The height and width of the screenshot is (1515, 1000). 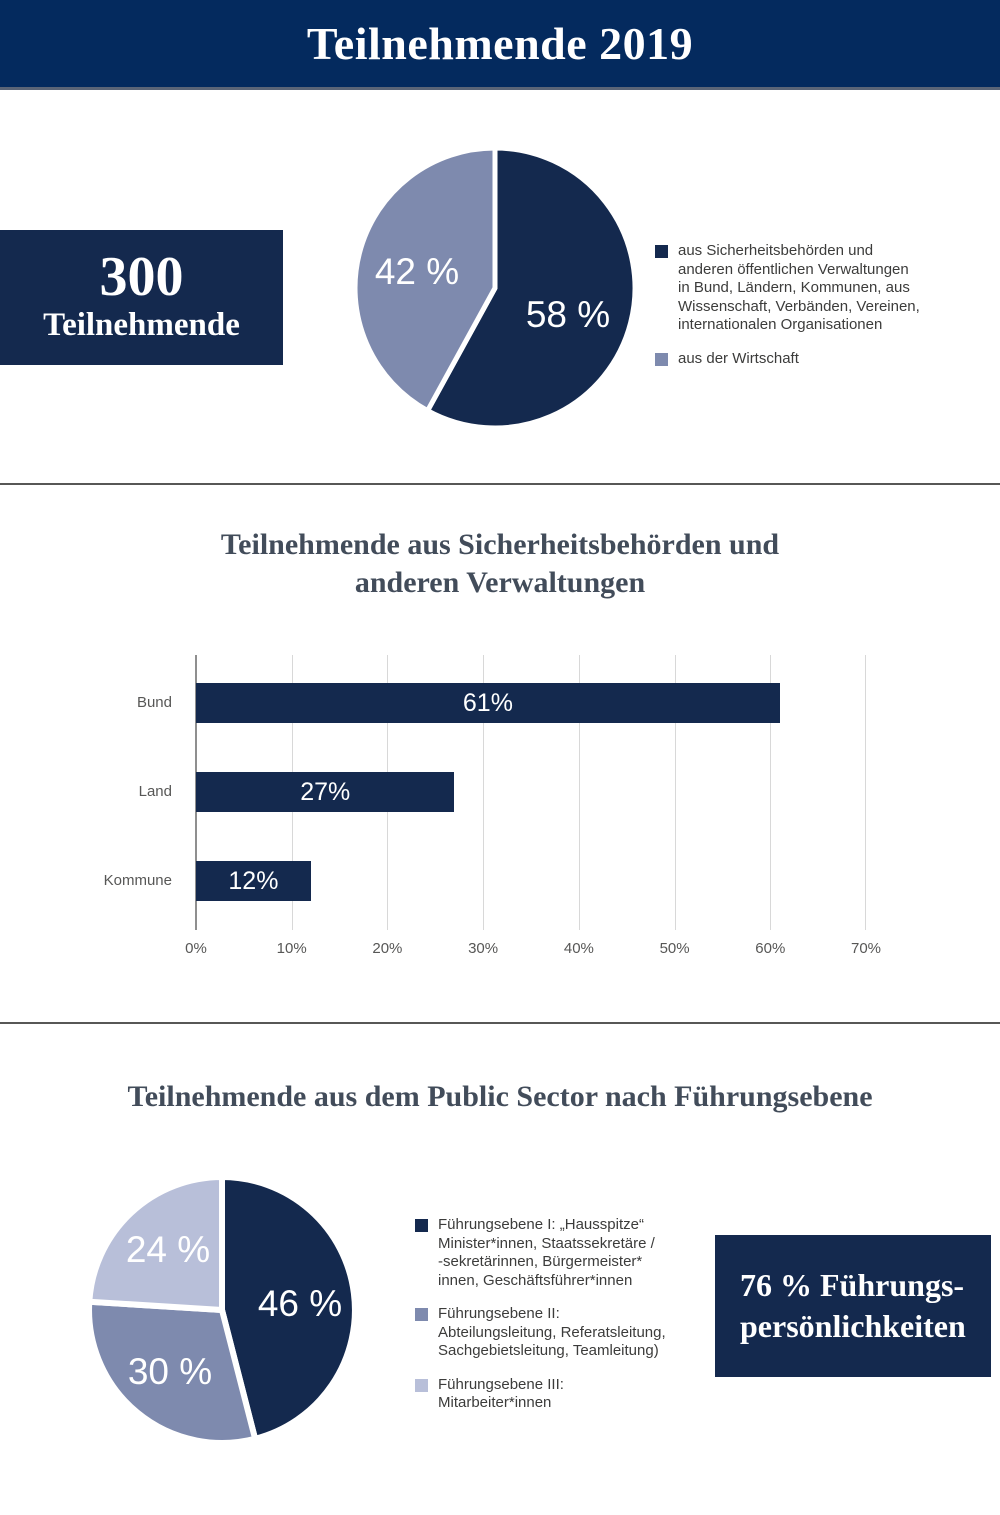 What do you see at coordinates (154, 702) in the screenshot?
I see `category-label-bund: Bund` at bounding box center [154, 702].